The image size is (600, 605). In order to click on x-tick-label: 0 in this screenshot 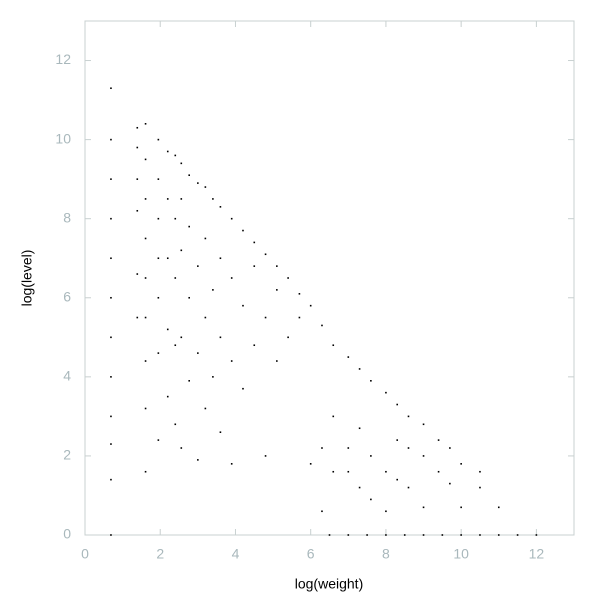, I will do `click(85, 554)`.